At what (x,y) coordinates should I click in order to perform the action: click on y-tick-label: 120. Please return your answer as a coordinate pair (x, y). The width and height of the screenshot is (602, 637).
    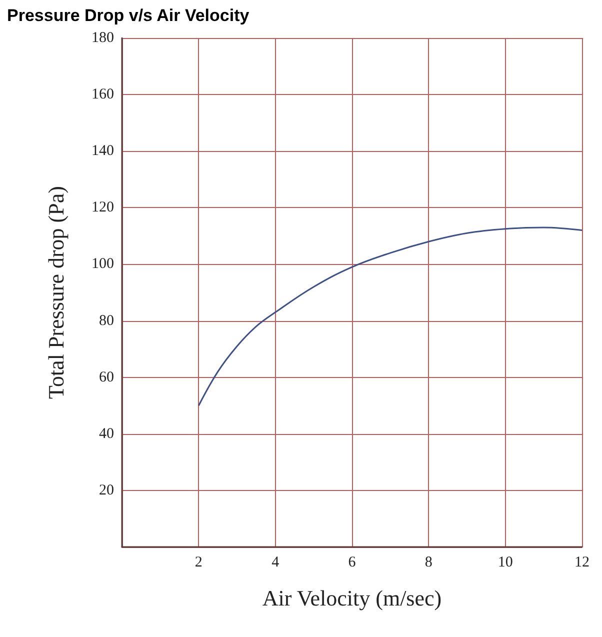
    Looking at the image, I should click on (103, 208).